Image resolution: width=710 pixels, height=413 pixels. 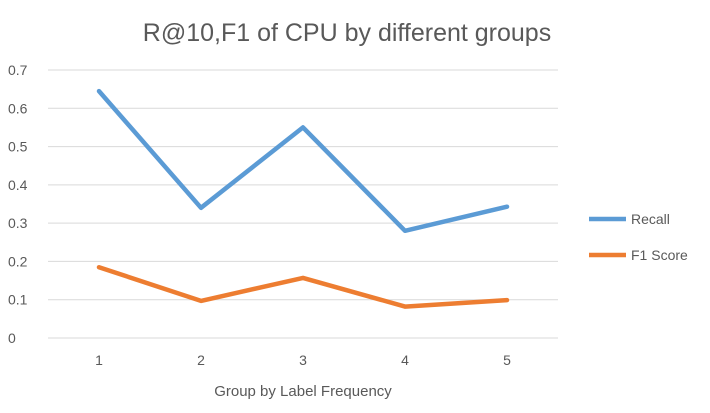 What do you see at coordinates (303, 391) in the screenshot?
I see `x-axis-label: Group by Label Frequency` at bounding box center [303, 391].